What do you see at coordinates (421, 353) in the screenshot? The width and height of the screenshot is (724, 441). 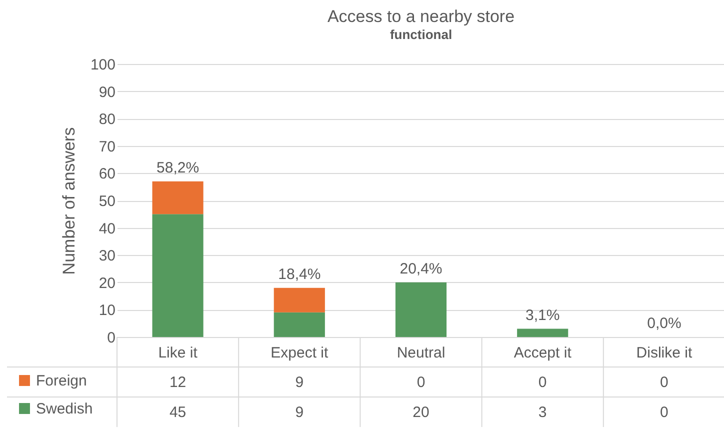 I see `x-tick-label: Neutral` at bounding box center [421, 353].